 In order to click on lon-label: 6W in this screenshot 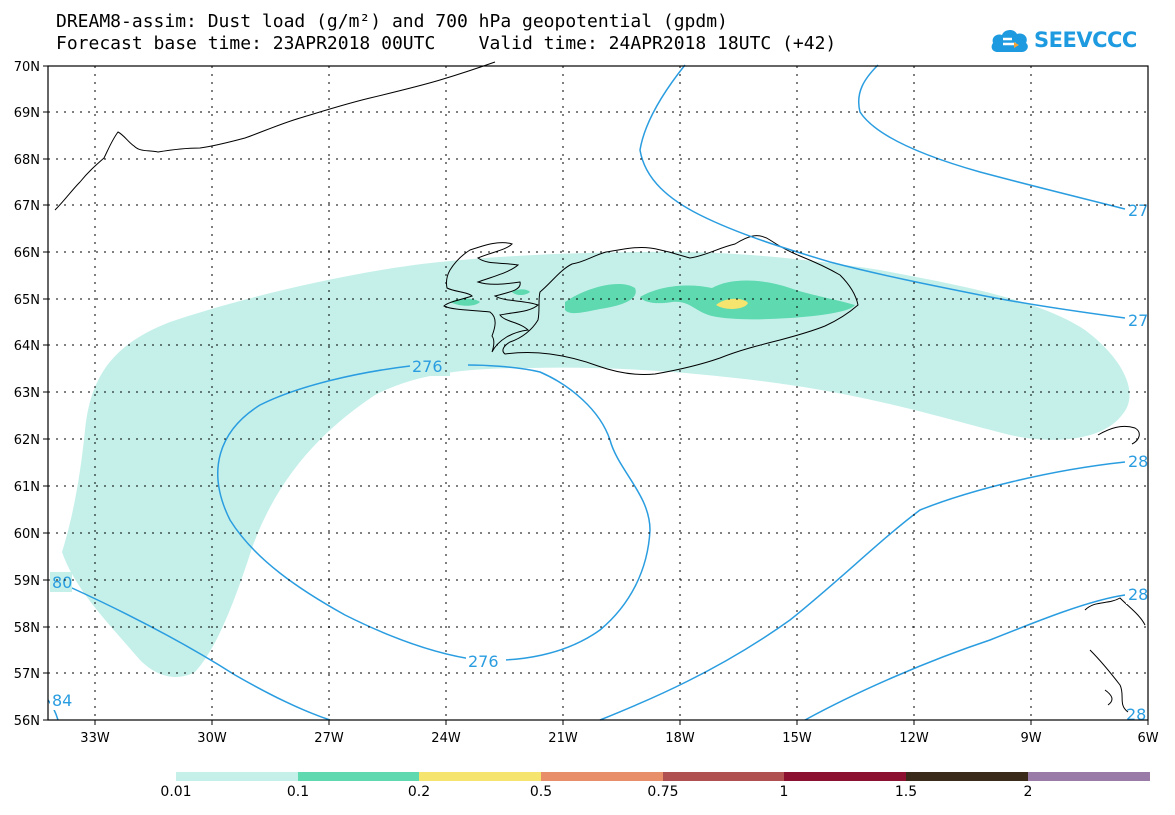, I will do `click(1147, 738)`.